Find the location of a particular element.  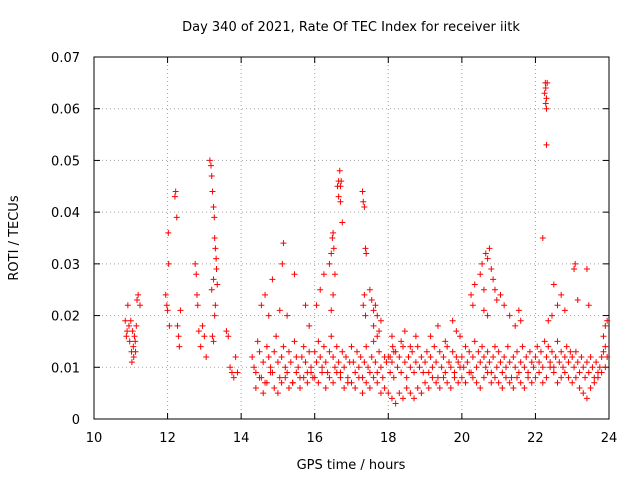

y-tick-label: 0.05 is located at coordinates (65, 161).